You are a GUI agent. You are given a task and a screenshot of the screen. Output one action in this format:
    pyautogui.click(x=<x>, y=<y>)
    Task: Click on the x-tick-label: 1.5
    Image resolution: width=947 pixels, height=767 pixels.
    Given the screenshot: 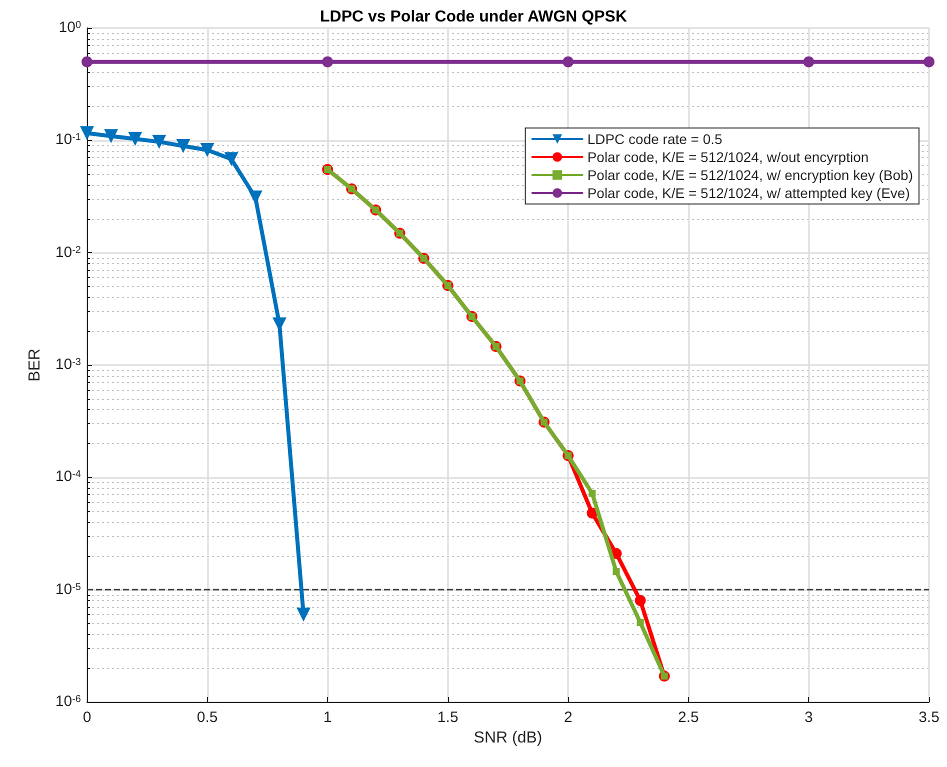 What is the action you would take?
    pyautogui.click(x=447, y=717)
    